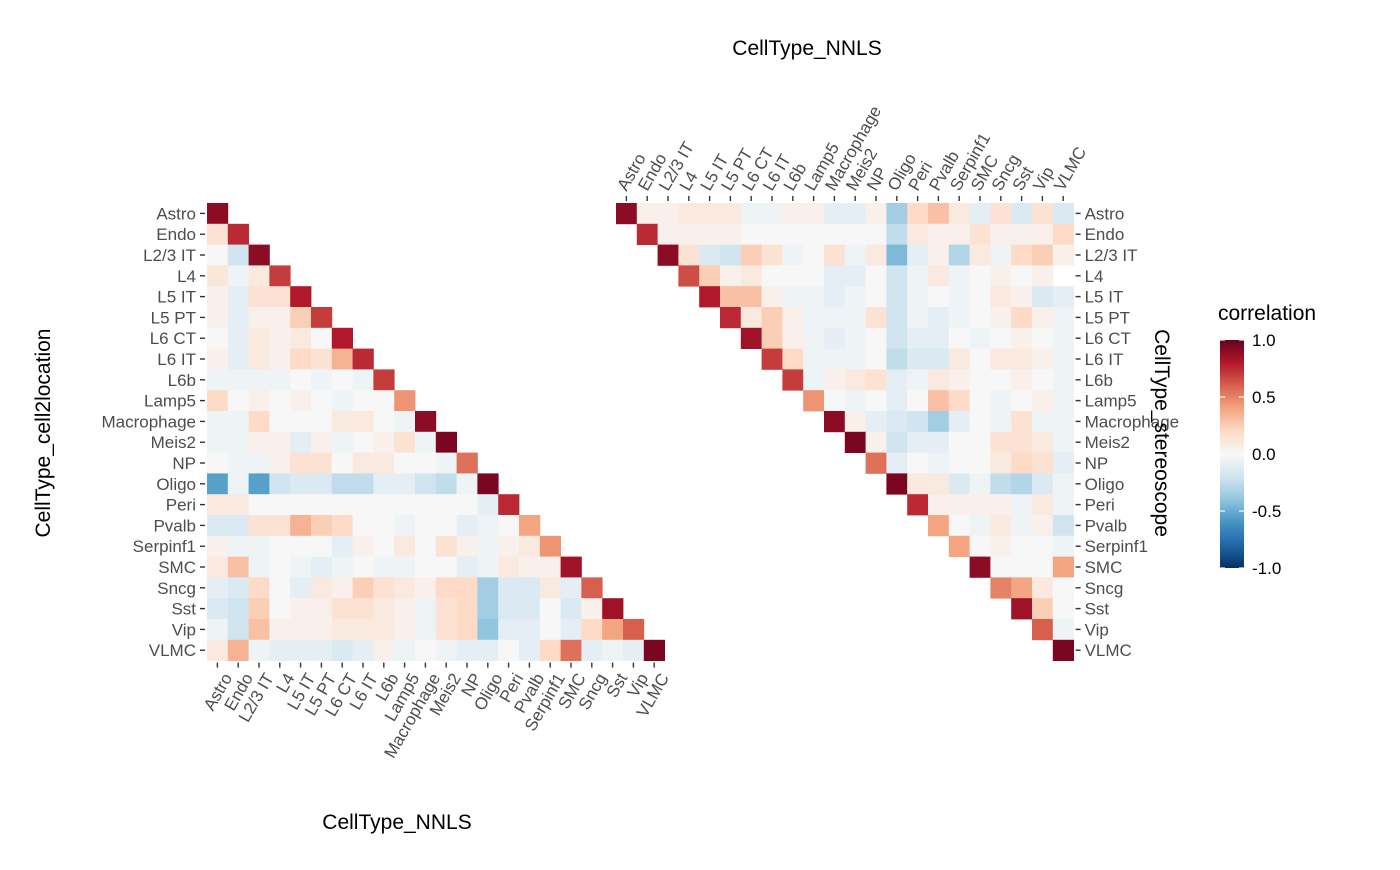 This screenshot has width=1400, height=870. Describe the element at coordinates (259, 422) in the screenshot. I see `left-cell-macrophage-l2-3-it` at that location.